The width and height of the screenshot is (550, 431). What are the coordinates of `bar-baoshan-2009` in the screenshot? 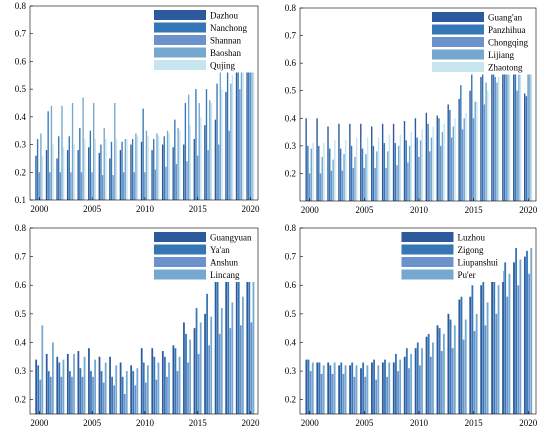 It's located at (135, 166).